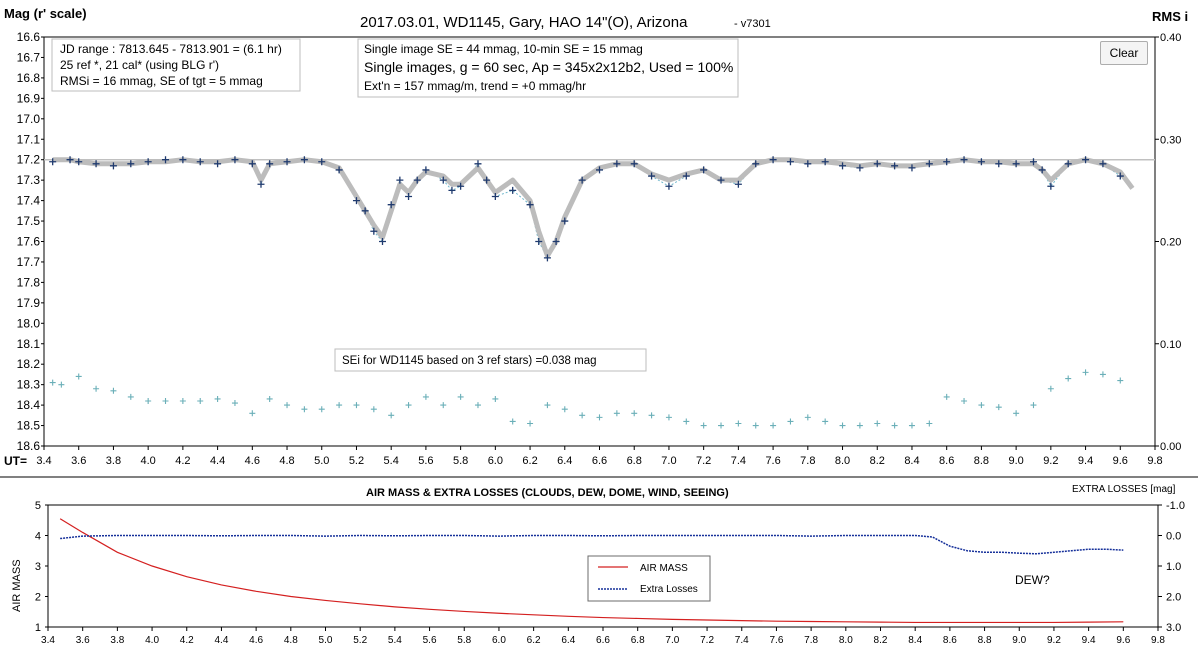  What do you see at coordinates (48, 640) in the screenshot?
I see `bottom-x-tick-label: 3.4` at bounding box center [48, 640].